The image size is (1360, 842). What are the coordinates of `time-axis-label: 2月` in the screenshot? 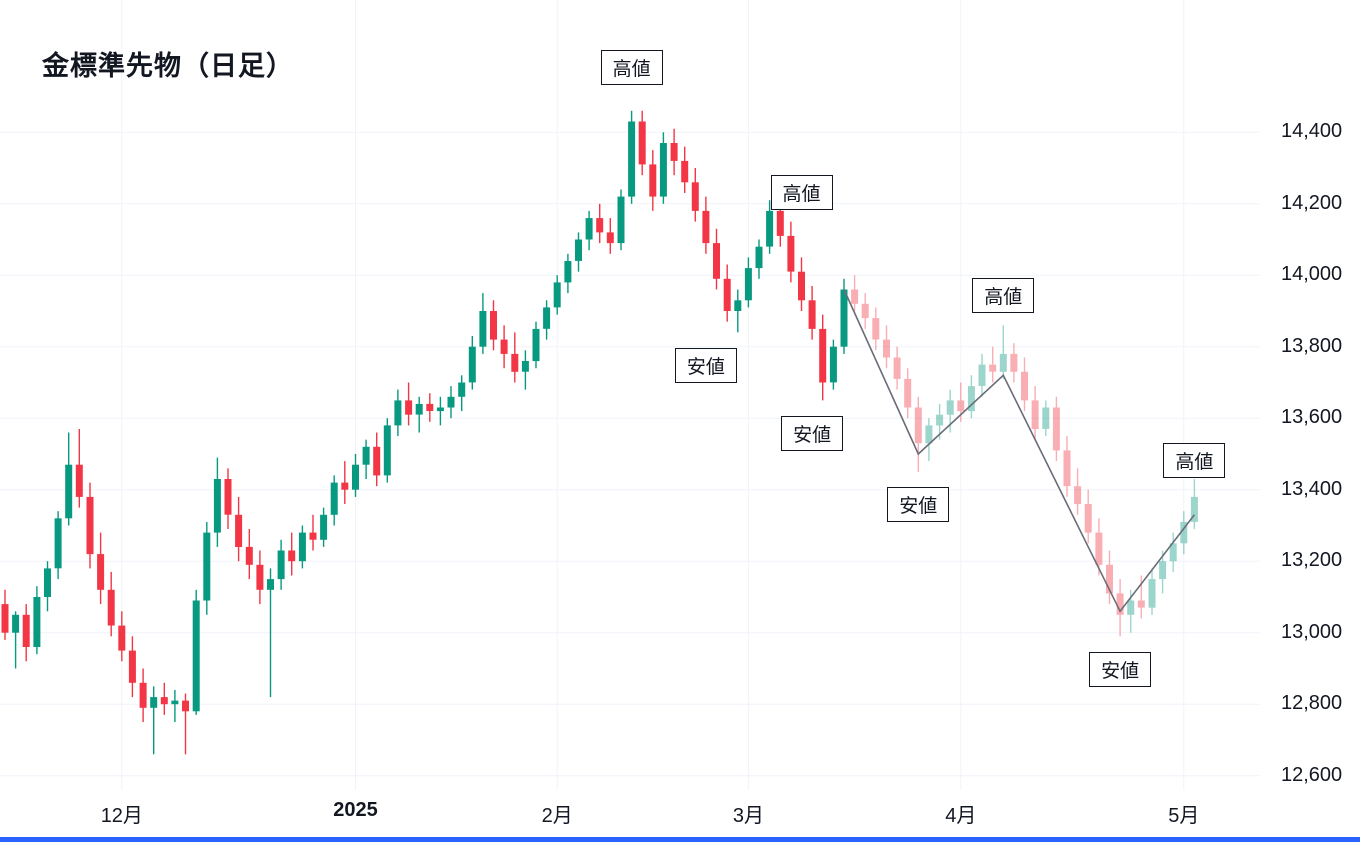 It's located at (557, 816).